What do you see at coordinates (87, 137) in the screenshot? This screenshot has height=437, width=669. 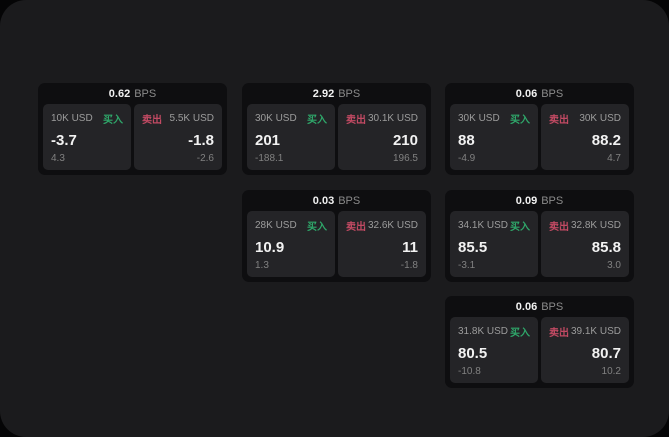 I see `buy-panel: 10K USD 买入 -3.7 4.3` at bounding box center [87, 137].